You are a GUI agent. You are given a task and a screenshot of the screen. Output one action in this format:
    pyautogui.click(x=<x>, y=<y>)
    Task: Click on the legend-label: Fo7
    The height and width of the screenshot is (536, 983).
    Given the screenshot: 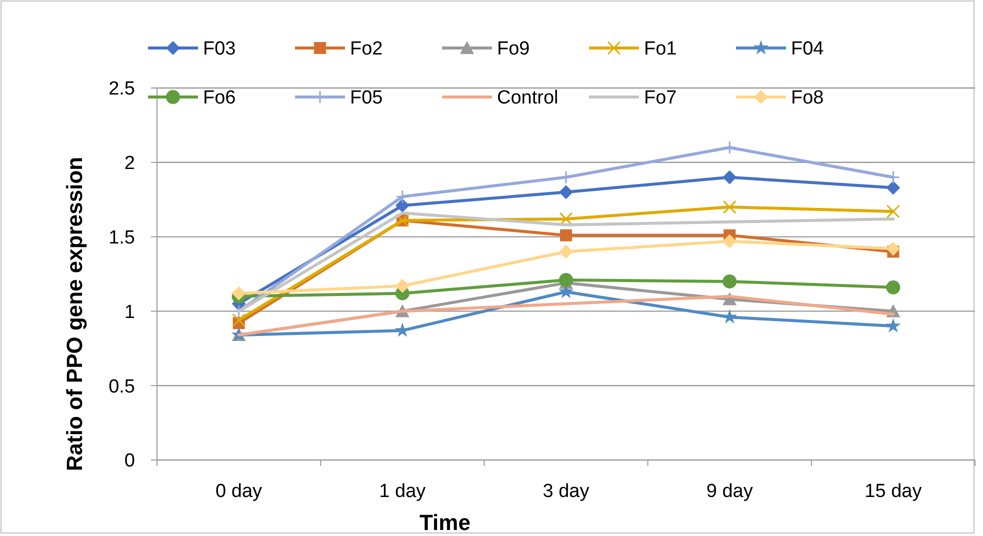 What is the action you would take?
    pyautogui.click(x=660, y=98)
    